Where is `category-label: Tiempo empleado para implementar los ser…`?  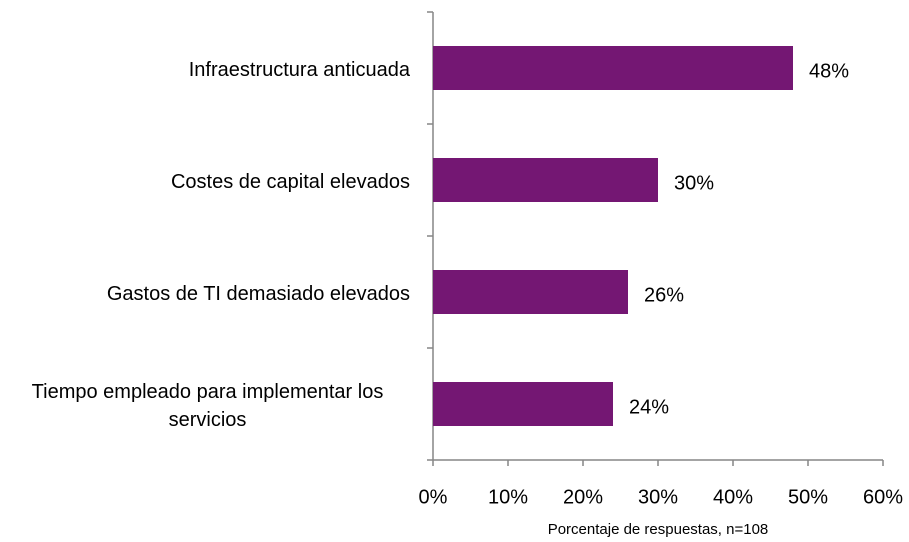 category-label: Tiempo empleado para implementar los ser… is located at coordinates (207, 406).